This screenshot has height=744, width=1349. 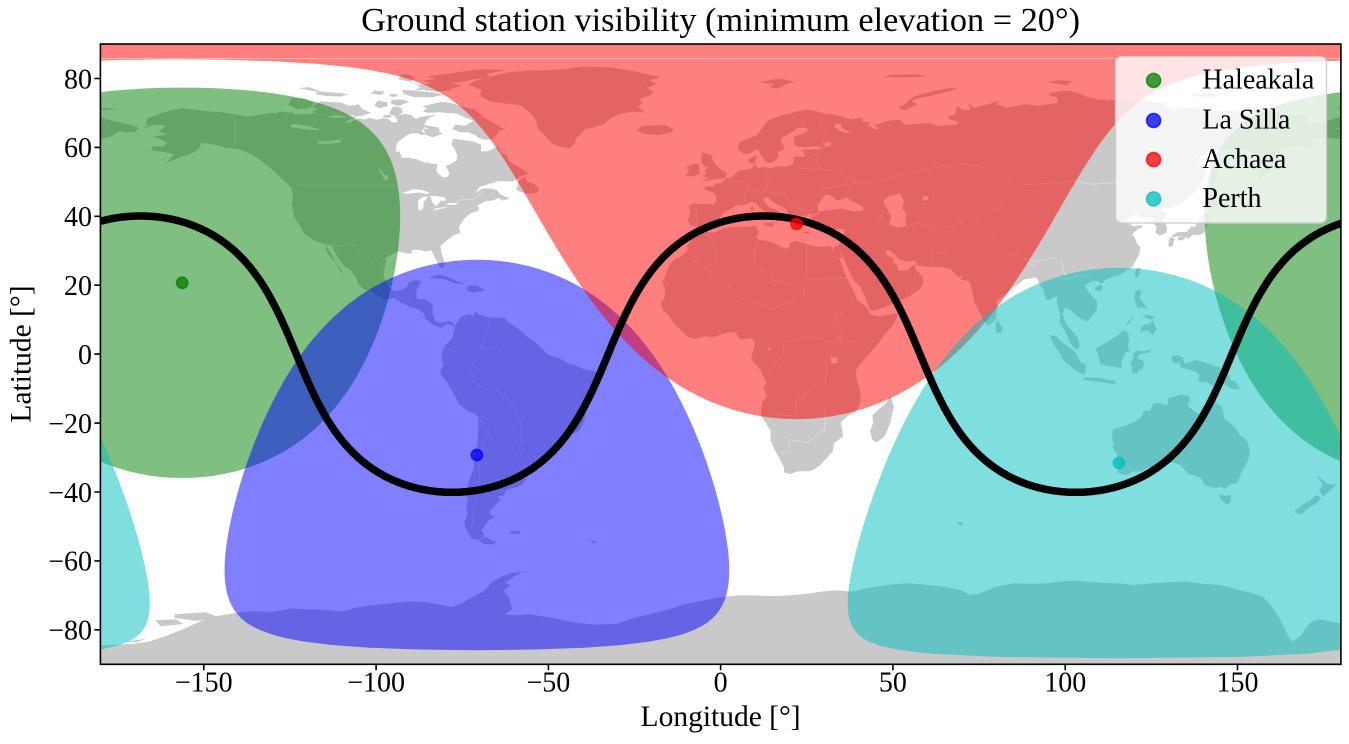 What do you see at coordinates (1246, 120) in the screenshot?
I see `svg-text: La Silla` at bounding box center [1246, 120].